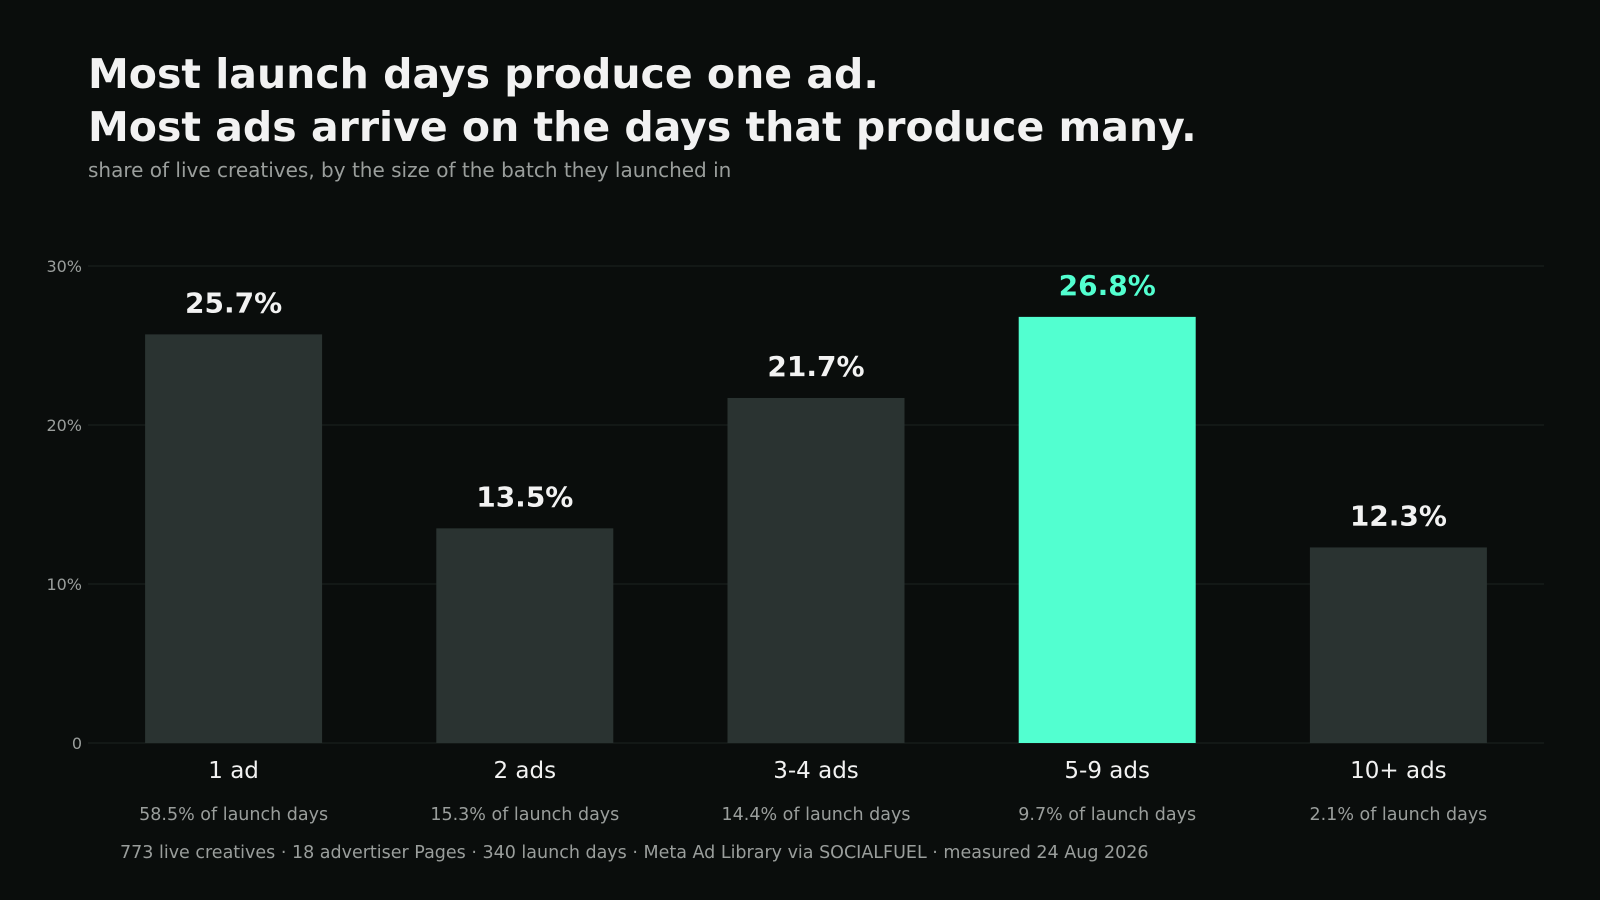  I want to click on chart-title-line-1: Most launch days produce one ad., so click(483, 74).